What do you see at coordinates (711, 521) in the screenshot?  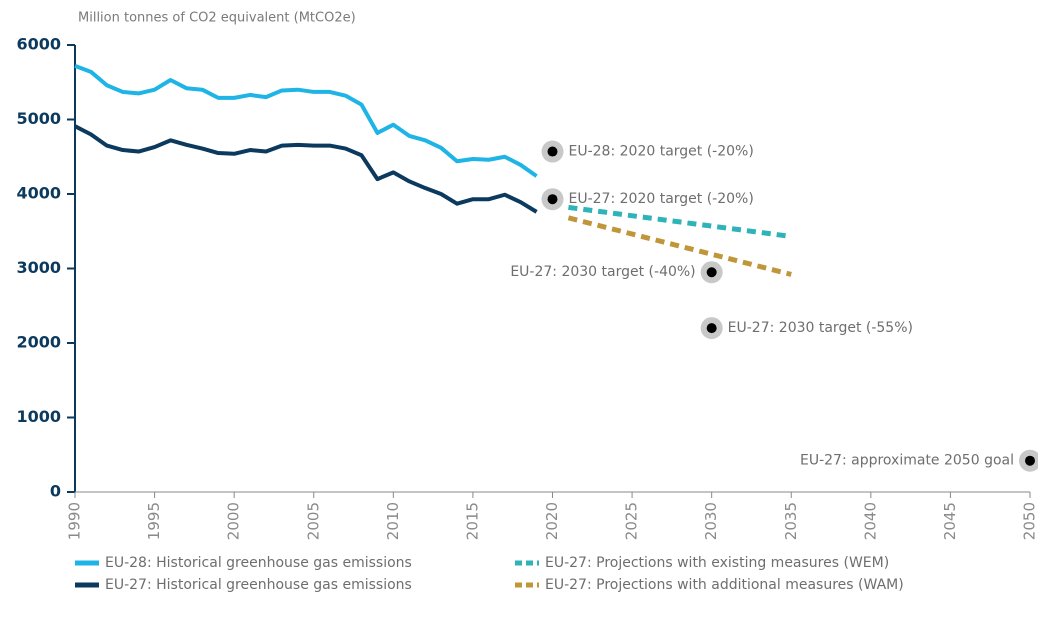 I see `x-tick-label: 2030` at bounding box center [711, 521].